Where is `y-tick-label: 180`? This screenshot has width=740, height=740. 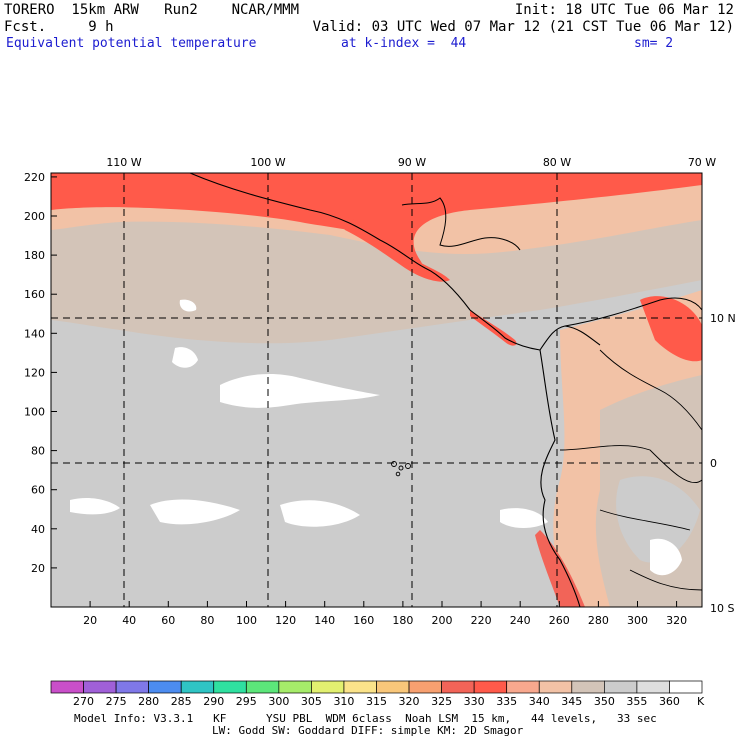 y-tick-label: 180 is located at coordinates (34, 255).